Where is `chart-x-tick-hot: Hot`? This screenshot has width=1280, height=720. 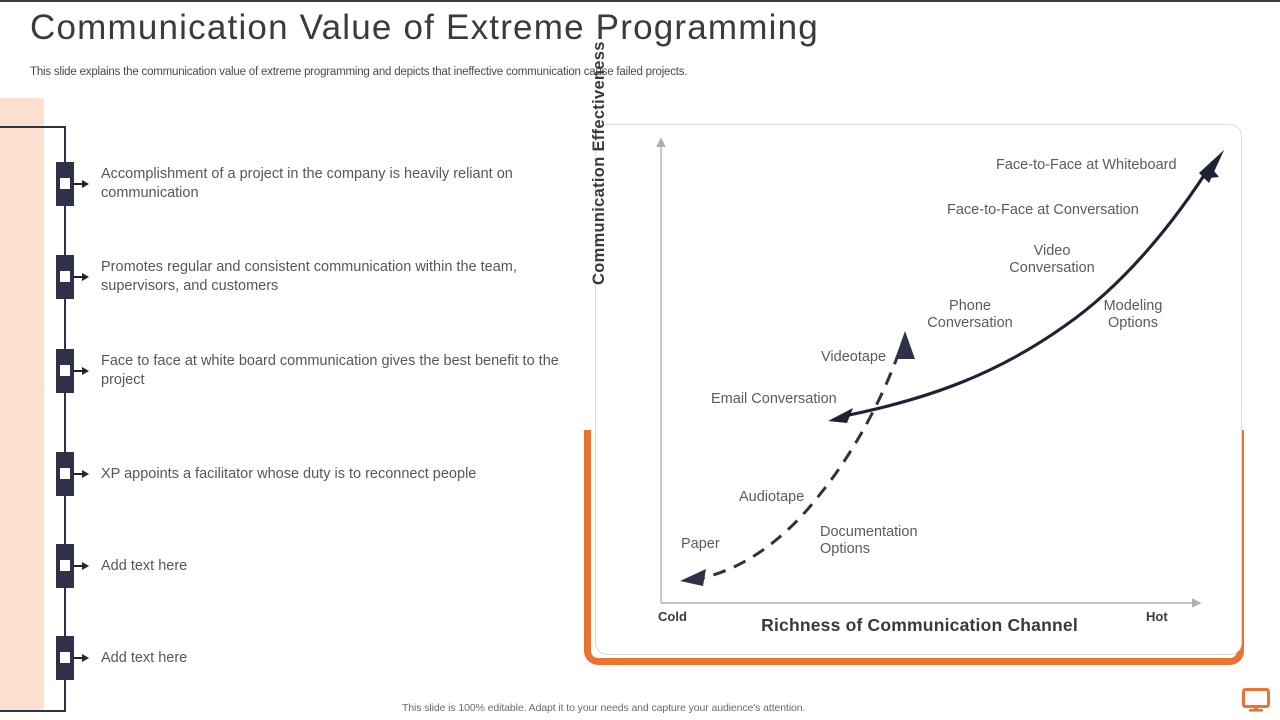 chart-x-tick-hot: Hot is located at coordinates (1157, 616).